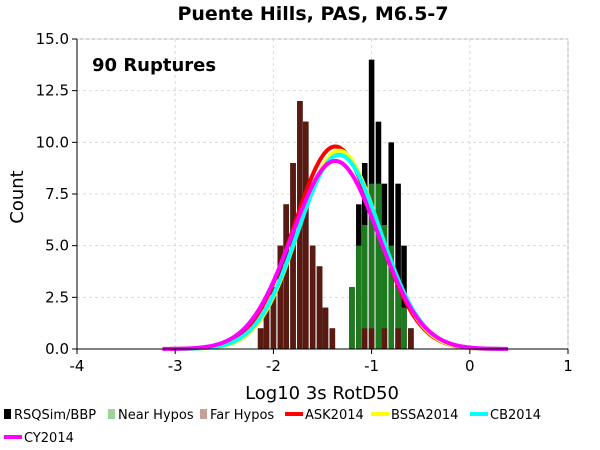 Image resolution: width=600 pixels, height=450 pixels. I want to click on x-tick-label: -1, so click(371, 366).